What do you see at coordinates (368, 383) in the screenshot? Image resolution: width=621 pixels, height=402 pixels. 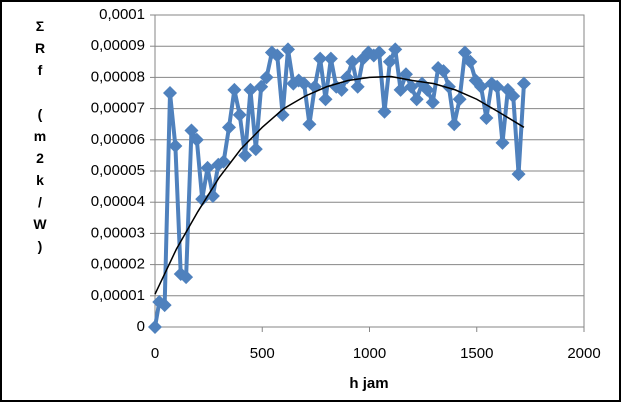 I see `x-axis-label: h jam` at bounding box center [368, 383].